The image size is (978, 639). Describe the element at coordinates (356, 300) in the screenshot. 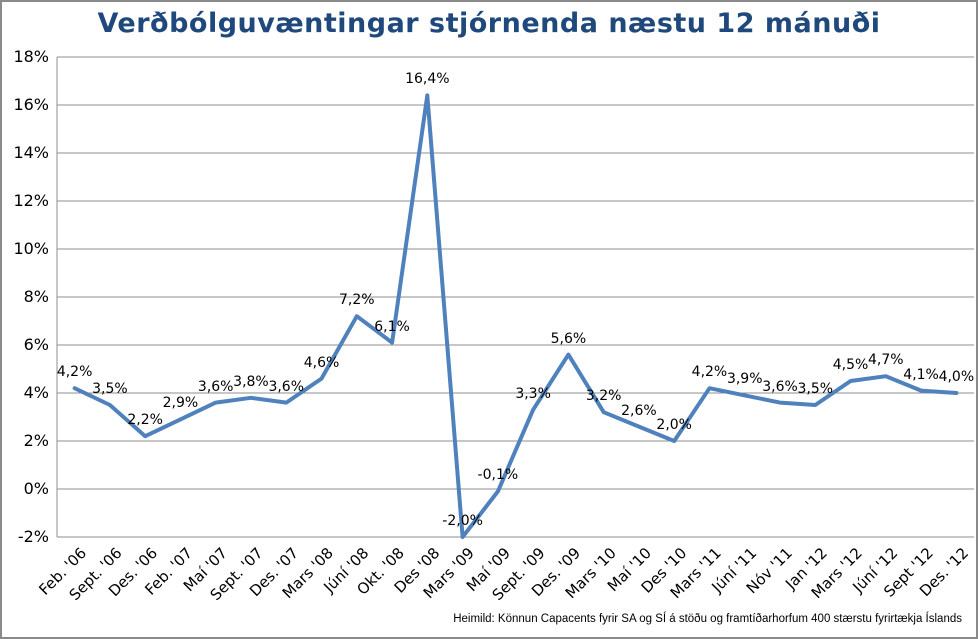

I see `data-point-label: 7,2%` at that location.